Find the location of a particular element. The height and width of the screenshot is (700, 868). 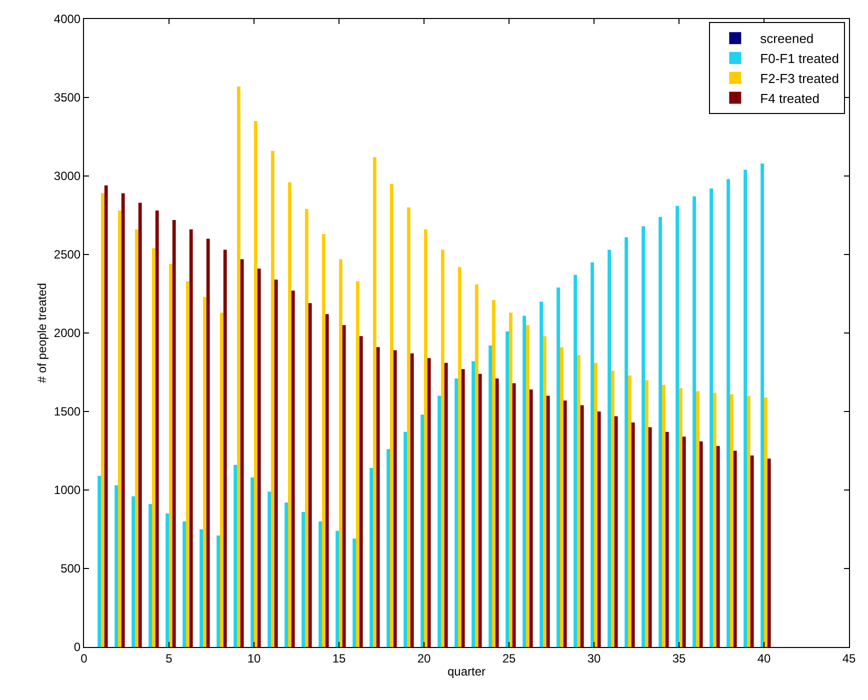

y-tick-label: 1500 is located at coordinates (67, 411).